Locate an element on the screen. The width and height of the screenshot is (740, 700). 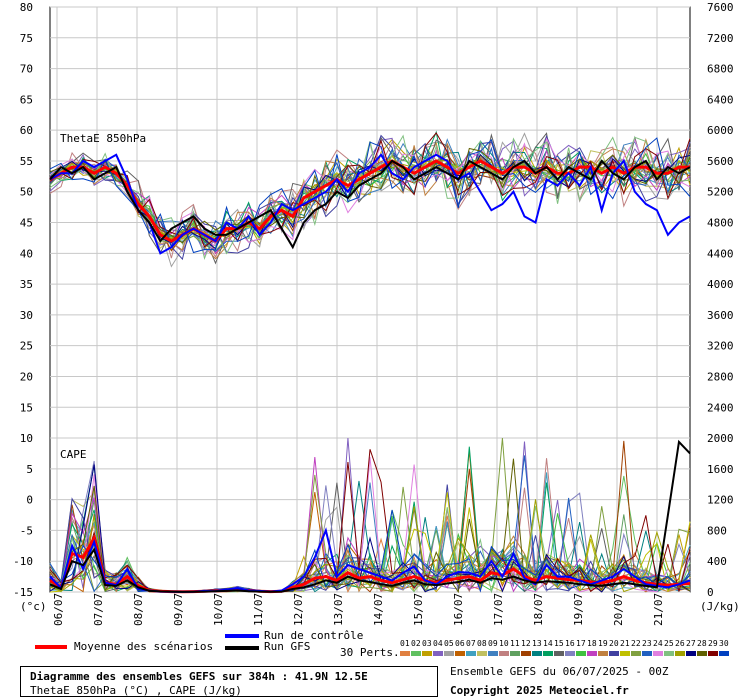
pert-number-label: 26 is located at coordinates (680, 643).